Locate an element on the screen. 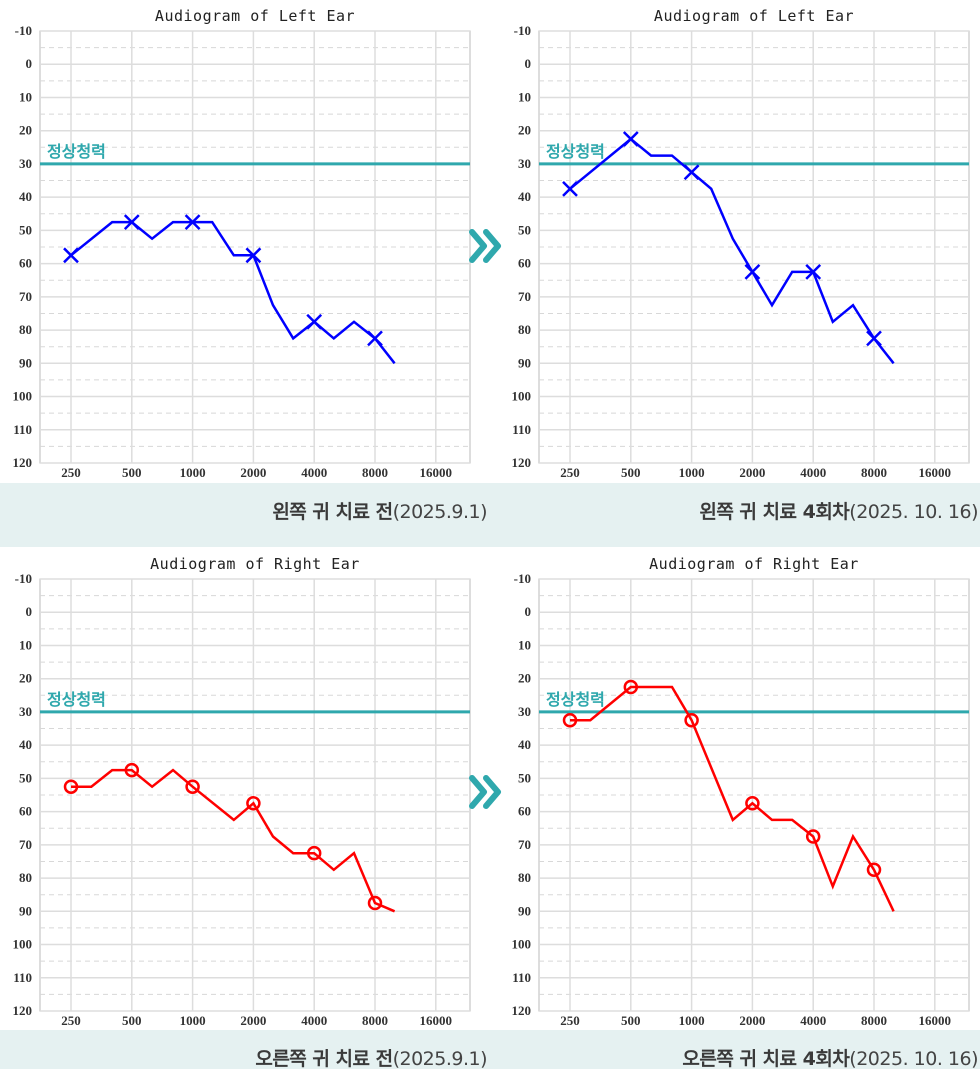 Image resolution: width=980 pixels, height=1071 pixels. caption-left-before: 왼쪽 귀 치료 전(2025.9.1) is located at coordinates (379, 510).